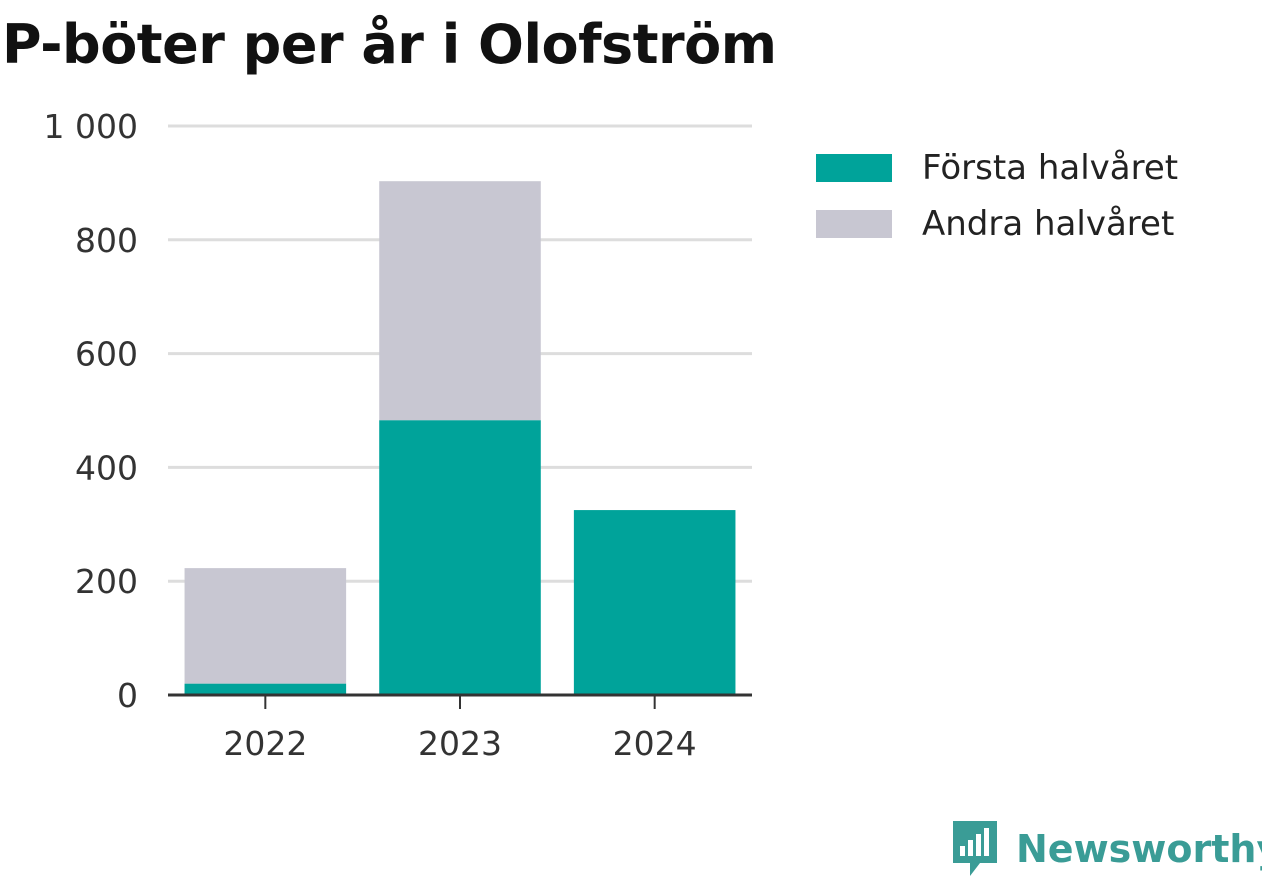 This screenshot has width=1262, height=880. I want to click on legend: Första halvåret Andra halvåret, so click(997, 196).